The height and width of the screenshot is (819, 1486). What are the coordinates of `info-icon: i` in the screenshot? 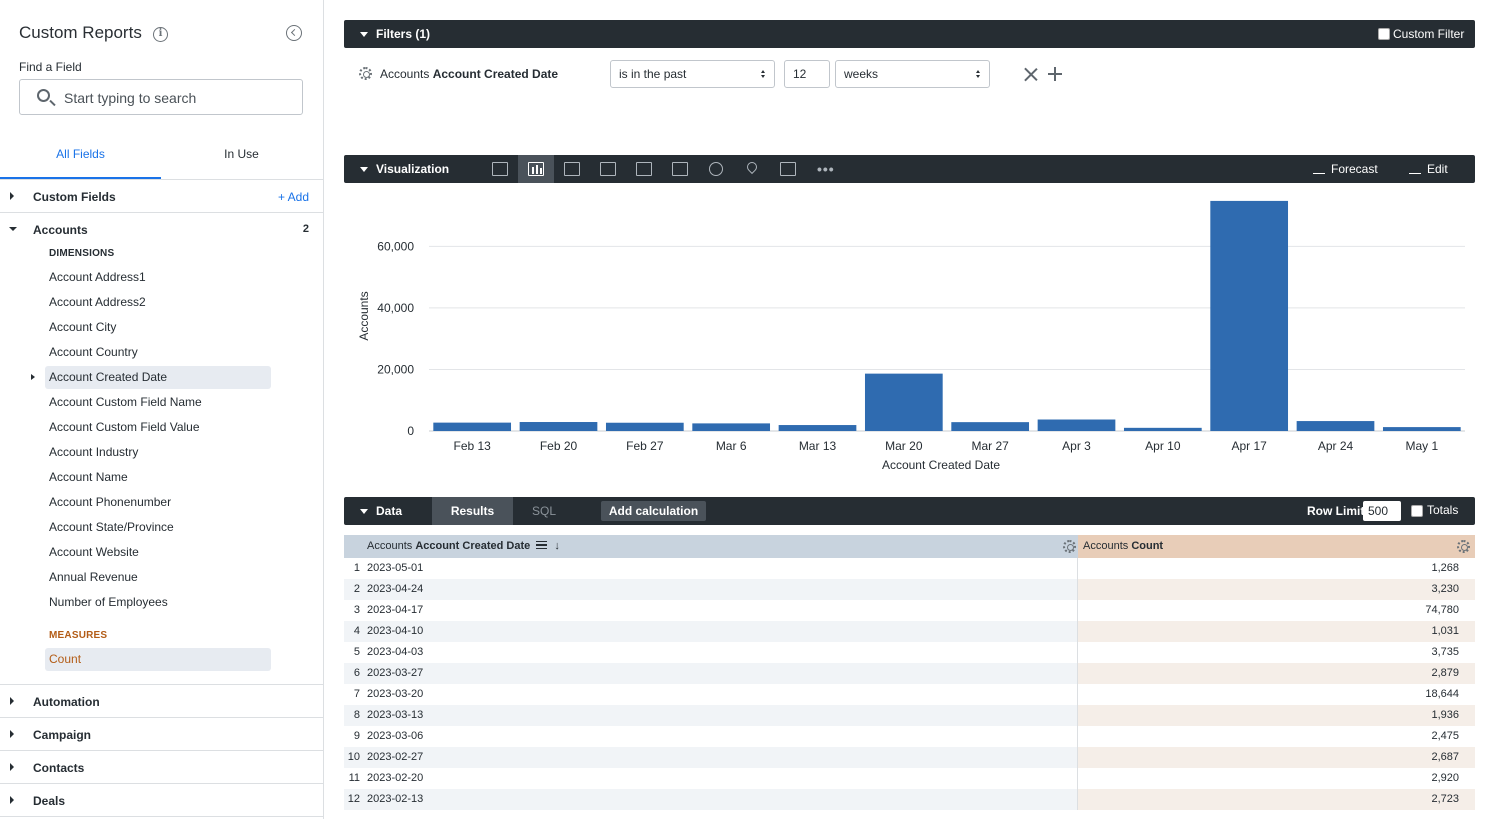 It's located at (160, 34).